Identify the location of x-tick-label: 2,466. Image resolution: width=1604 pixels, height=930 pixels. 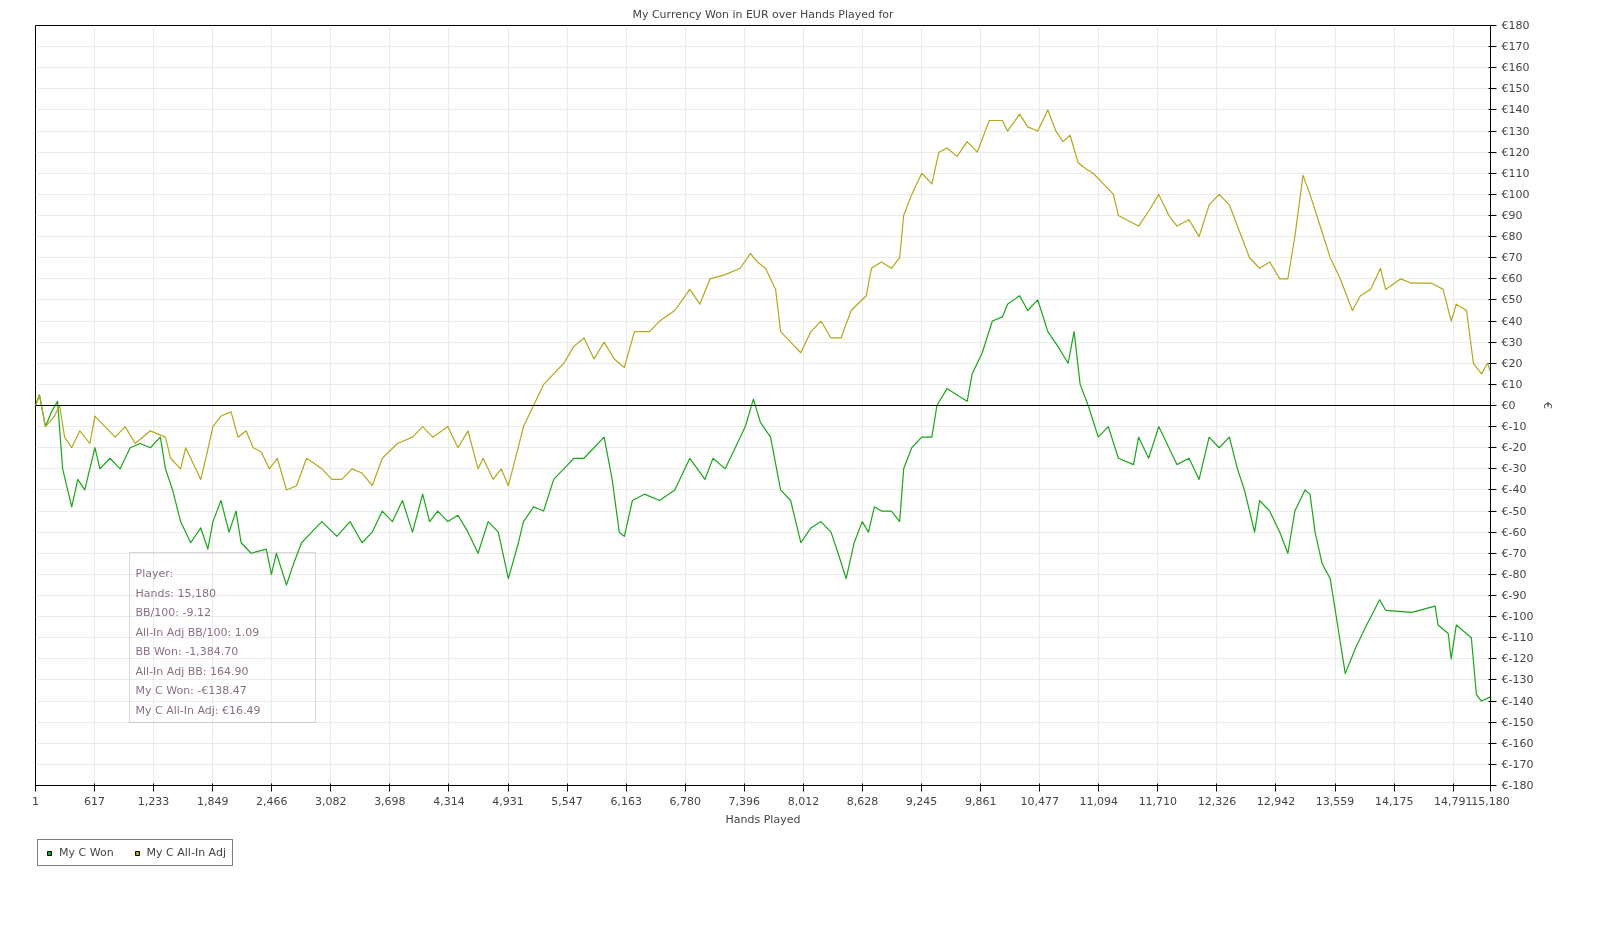
(272, 801).